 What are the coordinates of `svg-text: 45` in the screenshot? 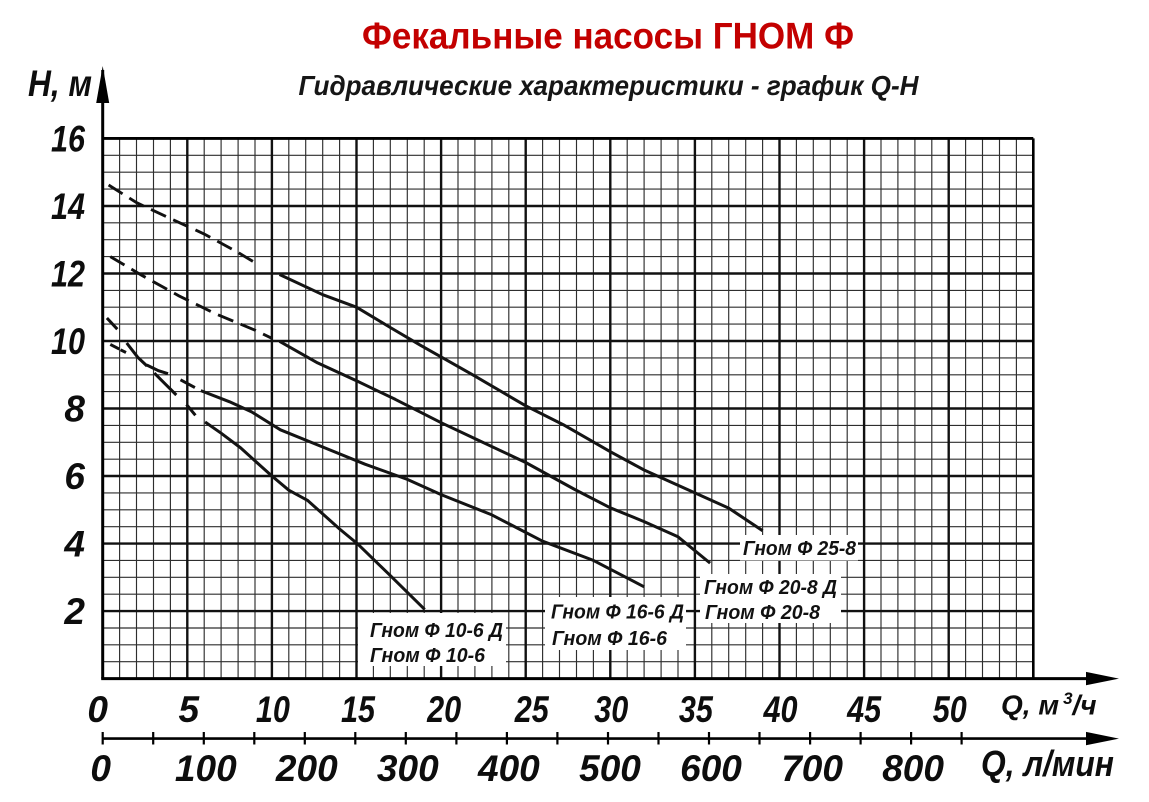 It's located at (864, 709).